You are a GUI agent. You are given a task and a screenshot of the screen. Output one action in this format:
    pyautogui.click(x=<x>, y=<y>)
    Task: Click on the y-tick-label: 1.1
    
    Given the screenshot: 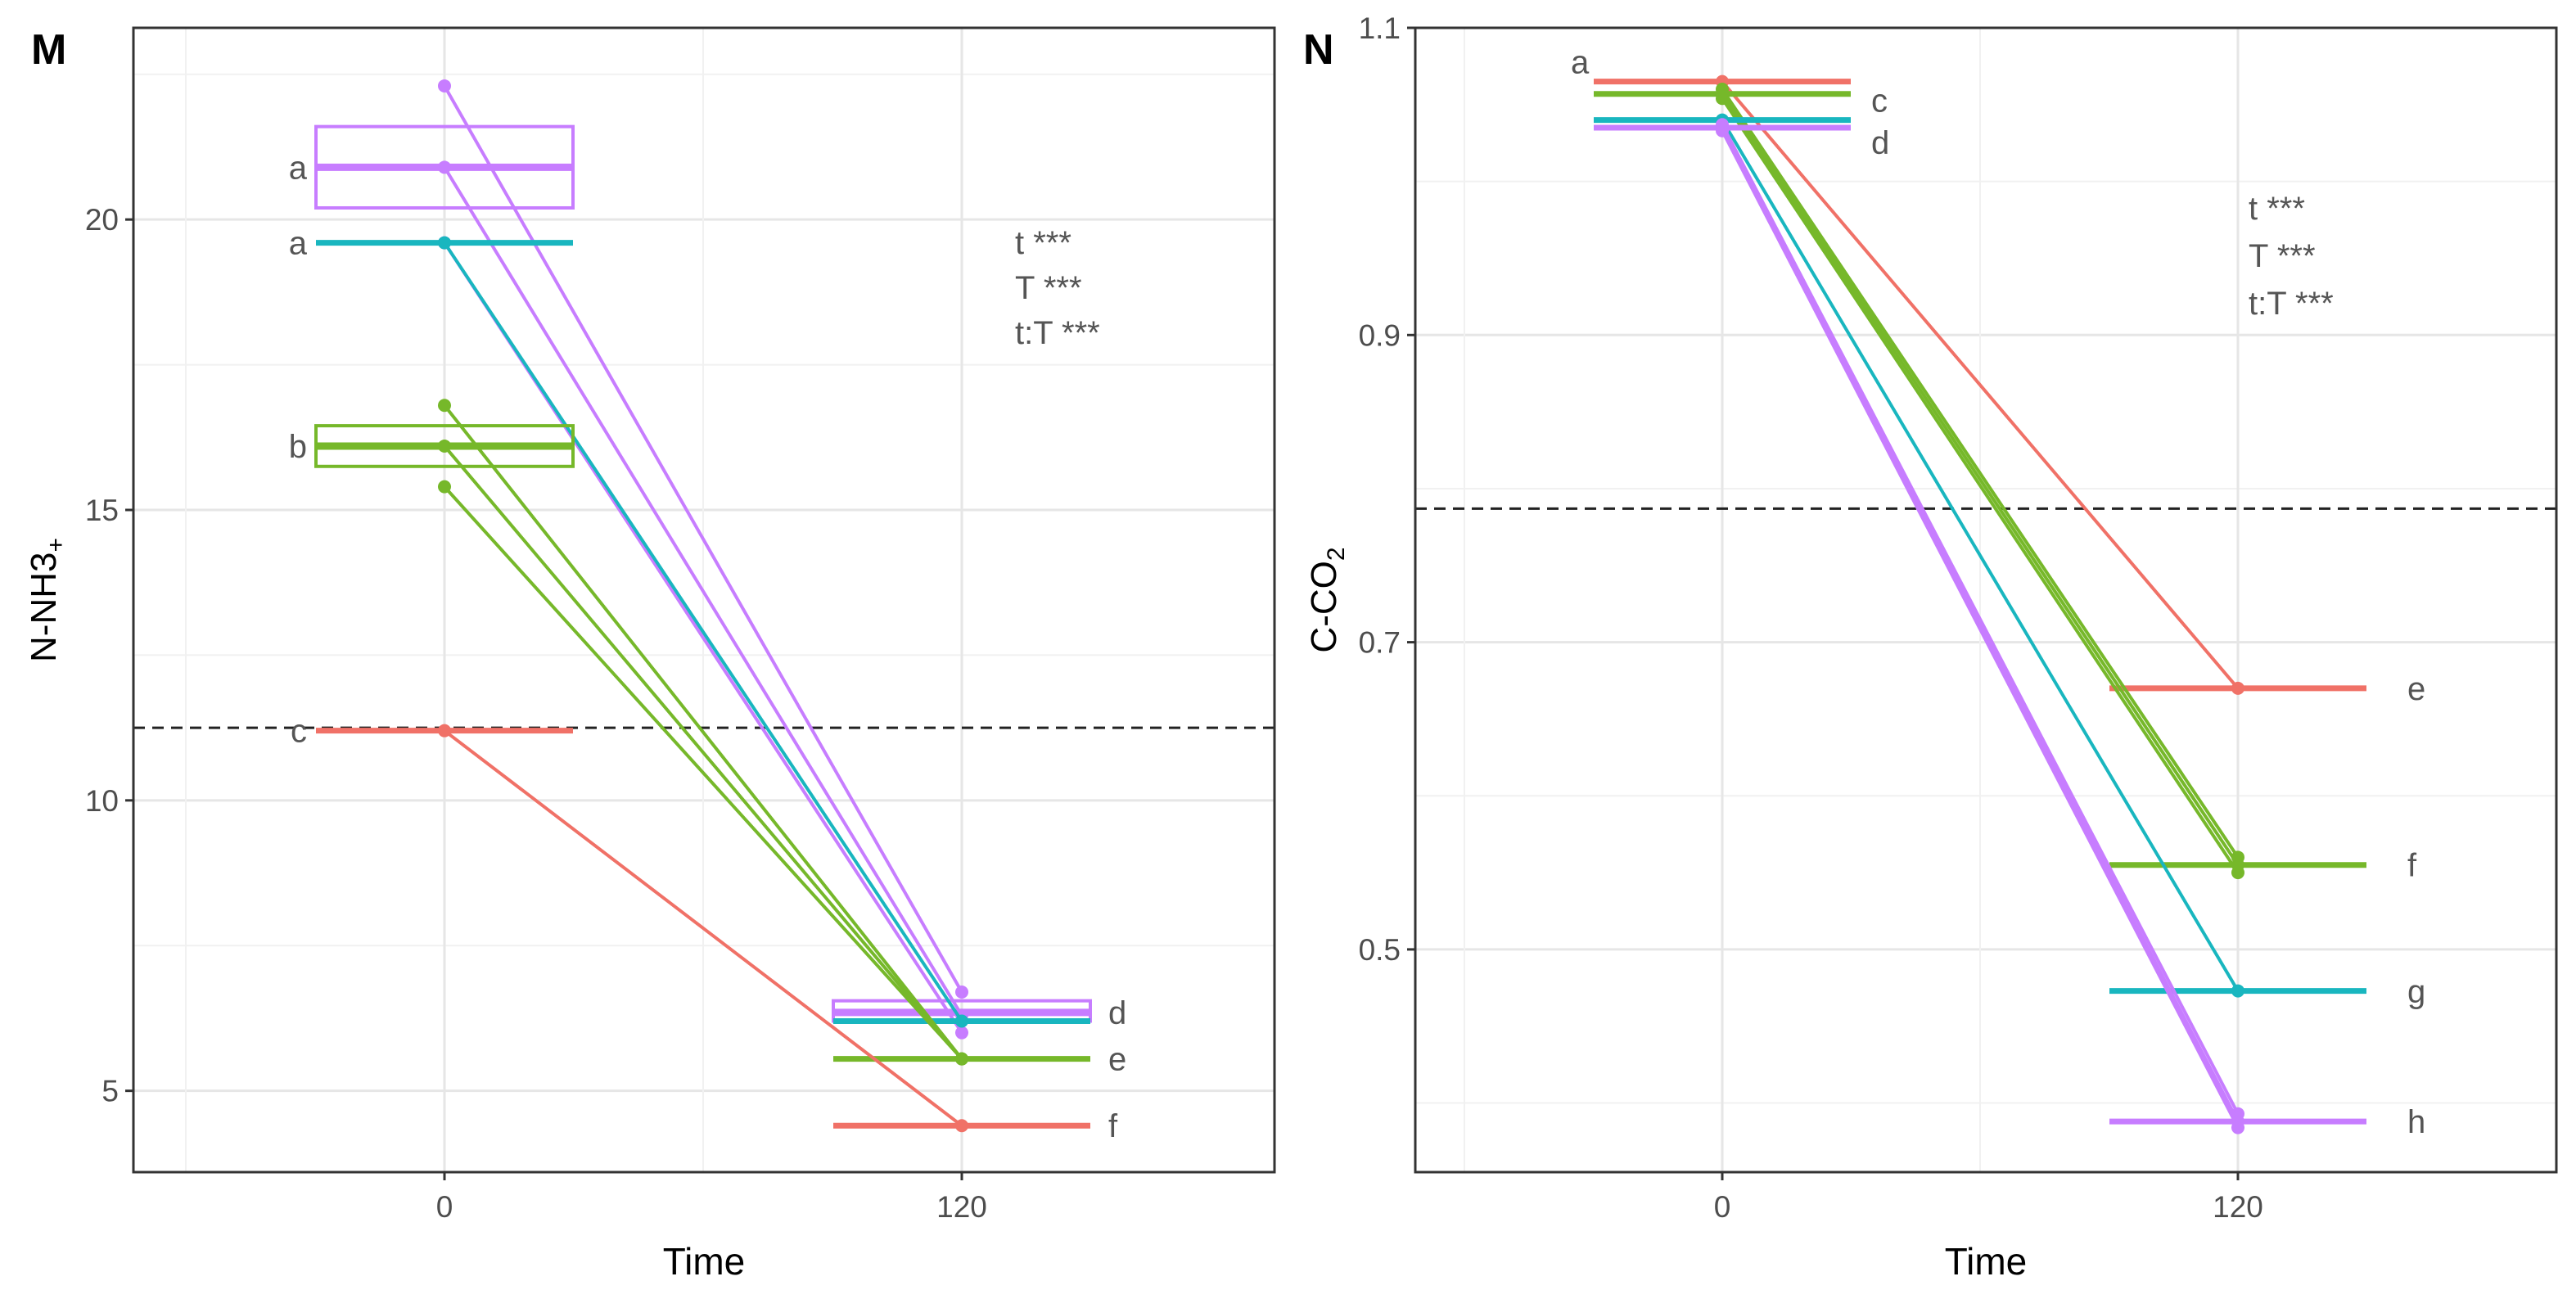 What is the action you would take?
    pyautogui.click(x=1380, y=28)
    